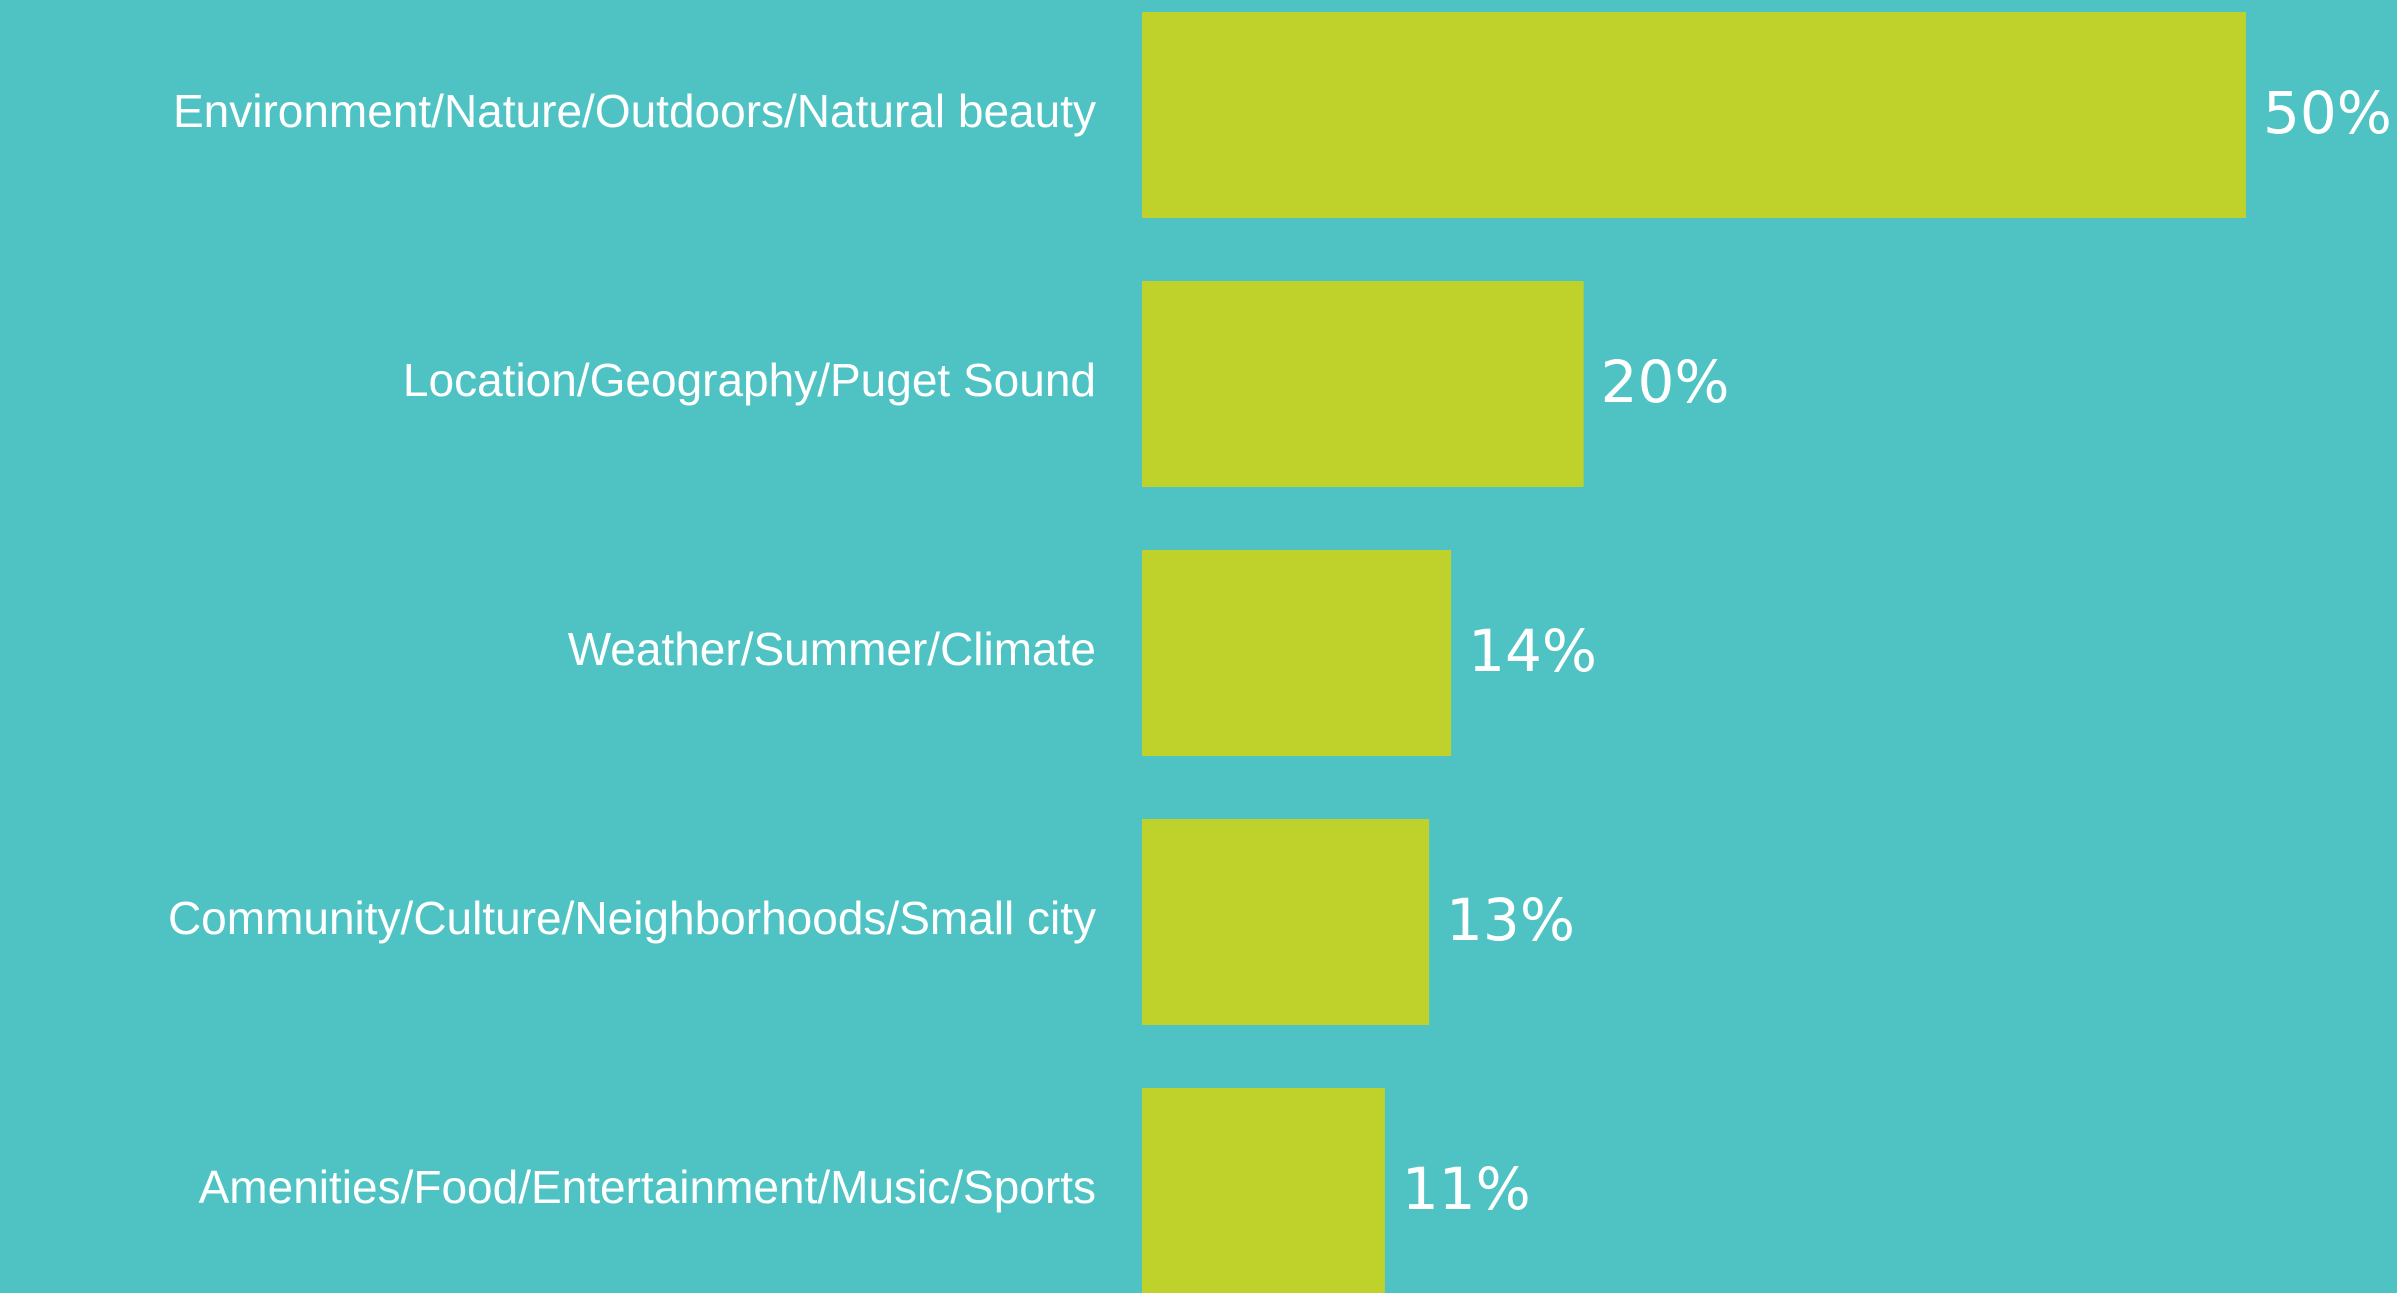 Image resolution: width=2397 pixels, height=1293 pixels. I want to click on value-label: 20%, so click(1665, 382).